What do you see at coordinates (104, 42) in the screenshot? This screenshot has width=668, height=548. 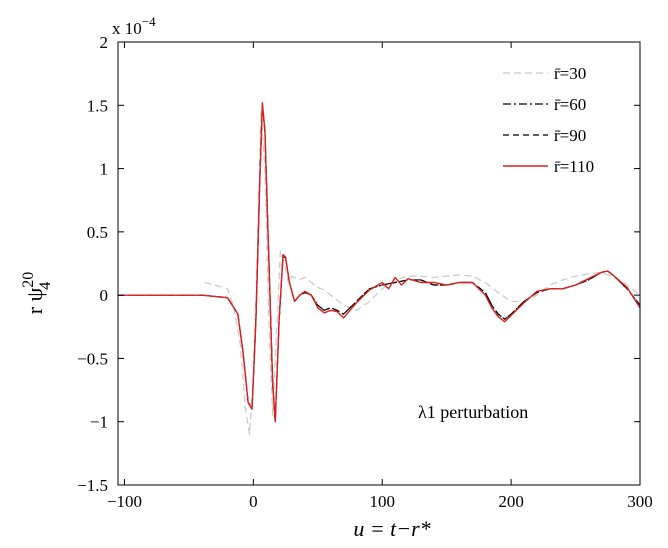 I see `y-tick-label: 2` at bounding box center [104, 42].